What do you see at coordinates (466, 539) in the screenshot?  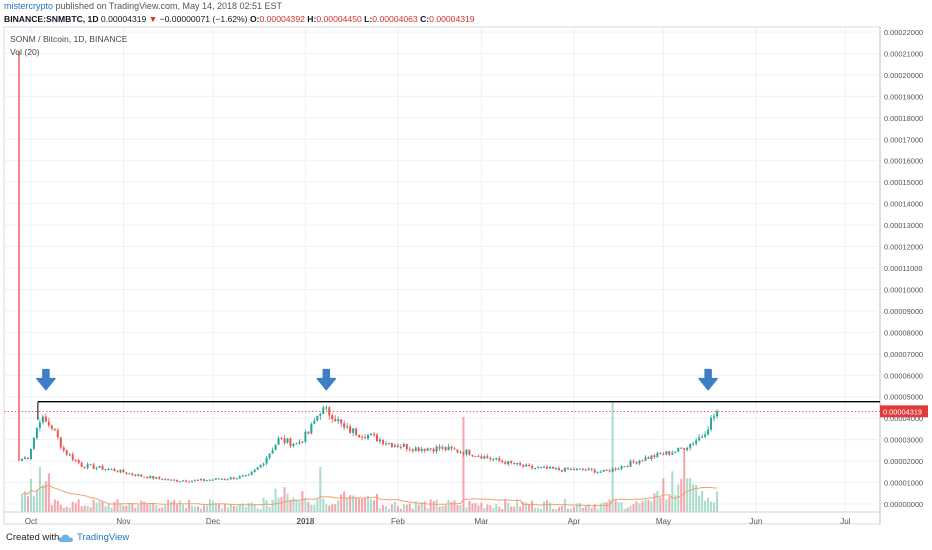 I see `footer: Created with TradingView` at bounding box center [466, 539].